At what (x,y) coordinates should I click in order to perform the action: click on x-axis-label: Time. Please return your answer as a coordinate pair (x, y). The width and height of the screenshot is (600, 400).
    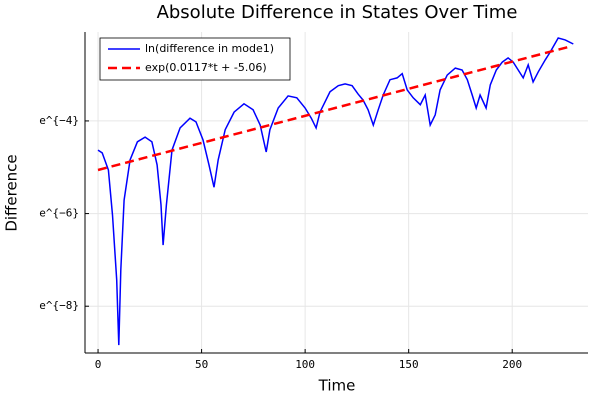
    Looking at the image, I should click on (337, 386).